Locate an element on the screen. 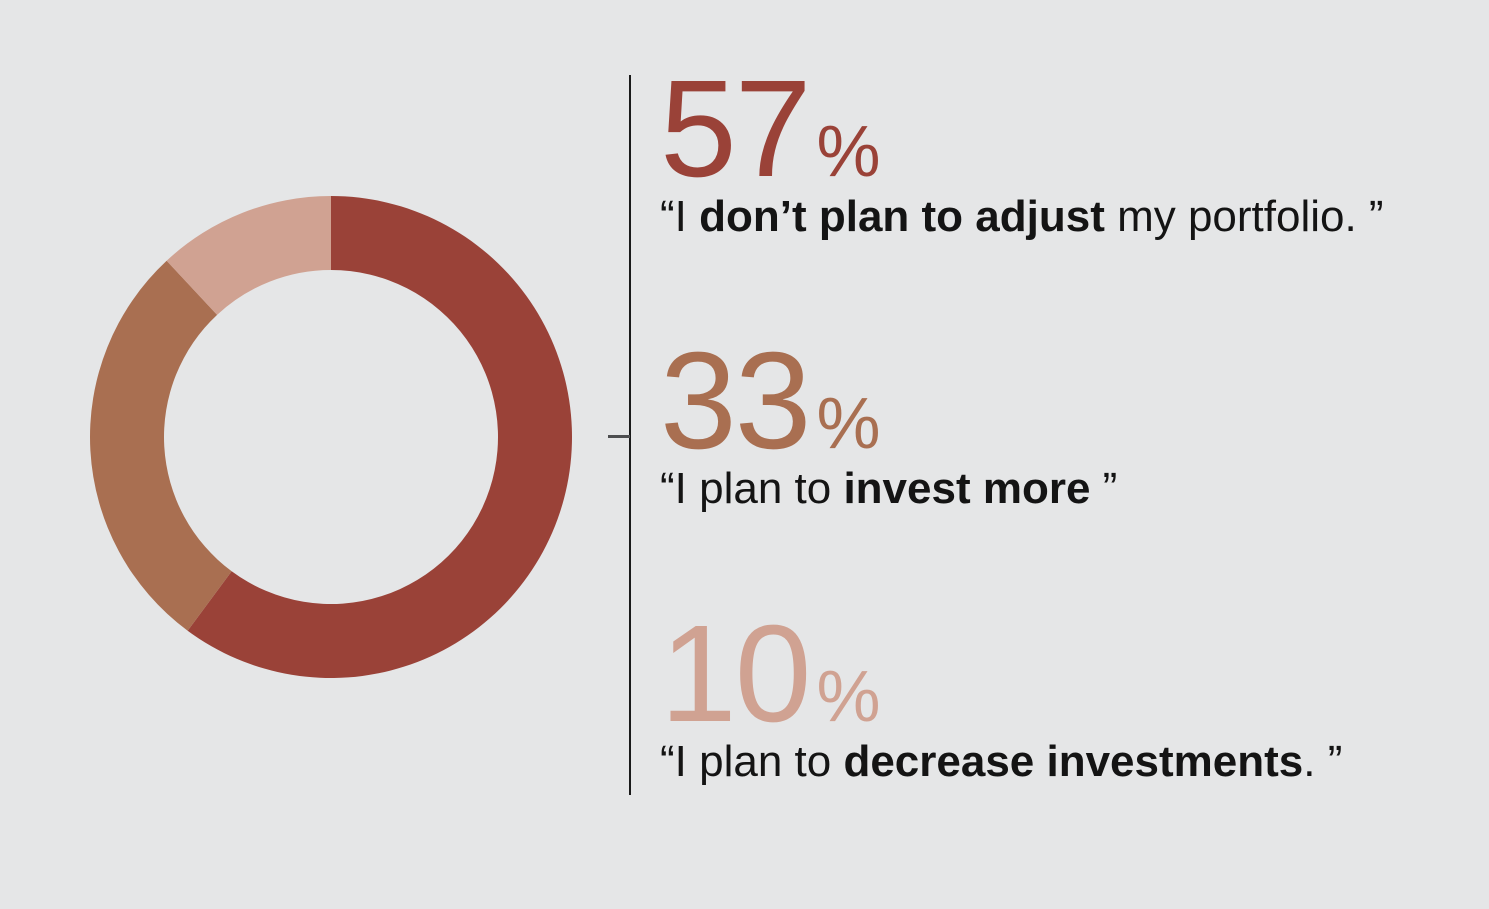 The width and height of the screenshot is (1489, 909). stat-label-suffix: my portfolio. ” is located at coordinates (1244, 217).